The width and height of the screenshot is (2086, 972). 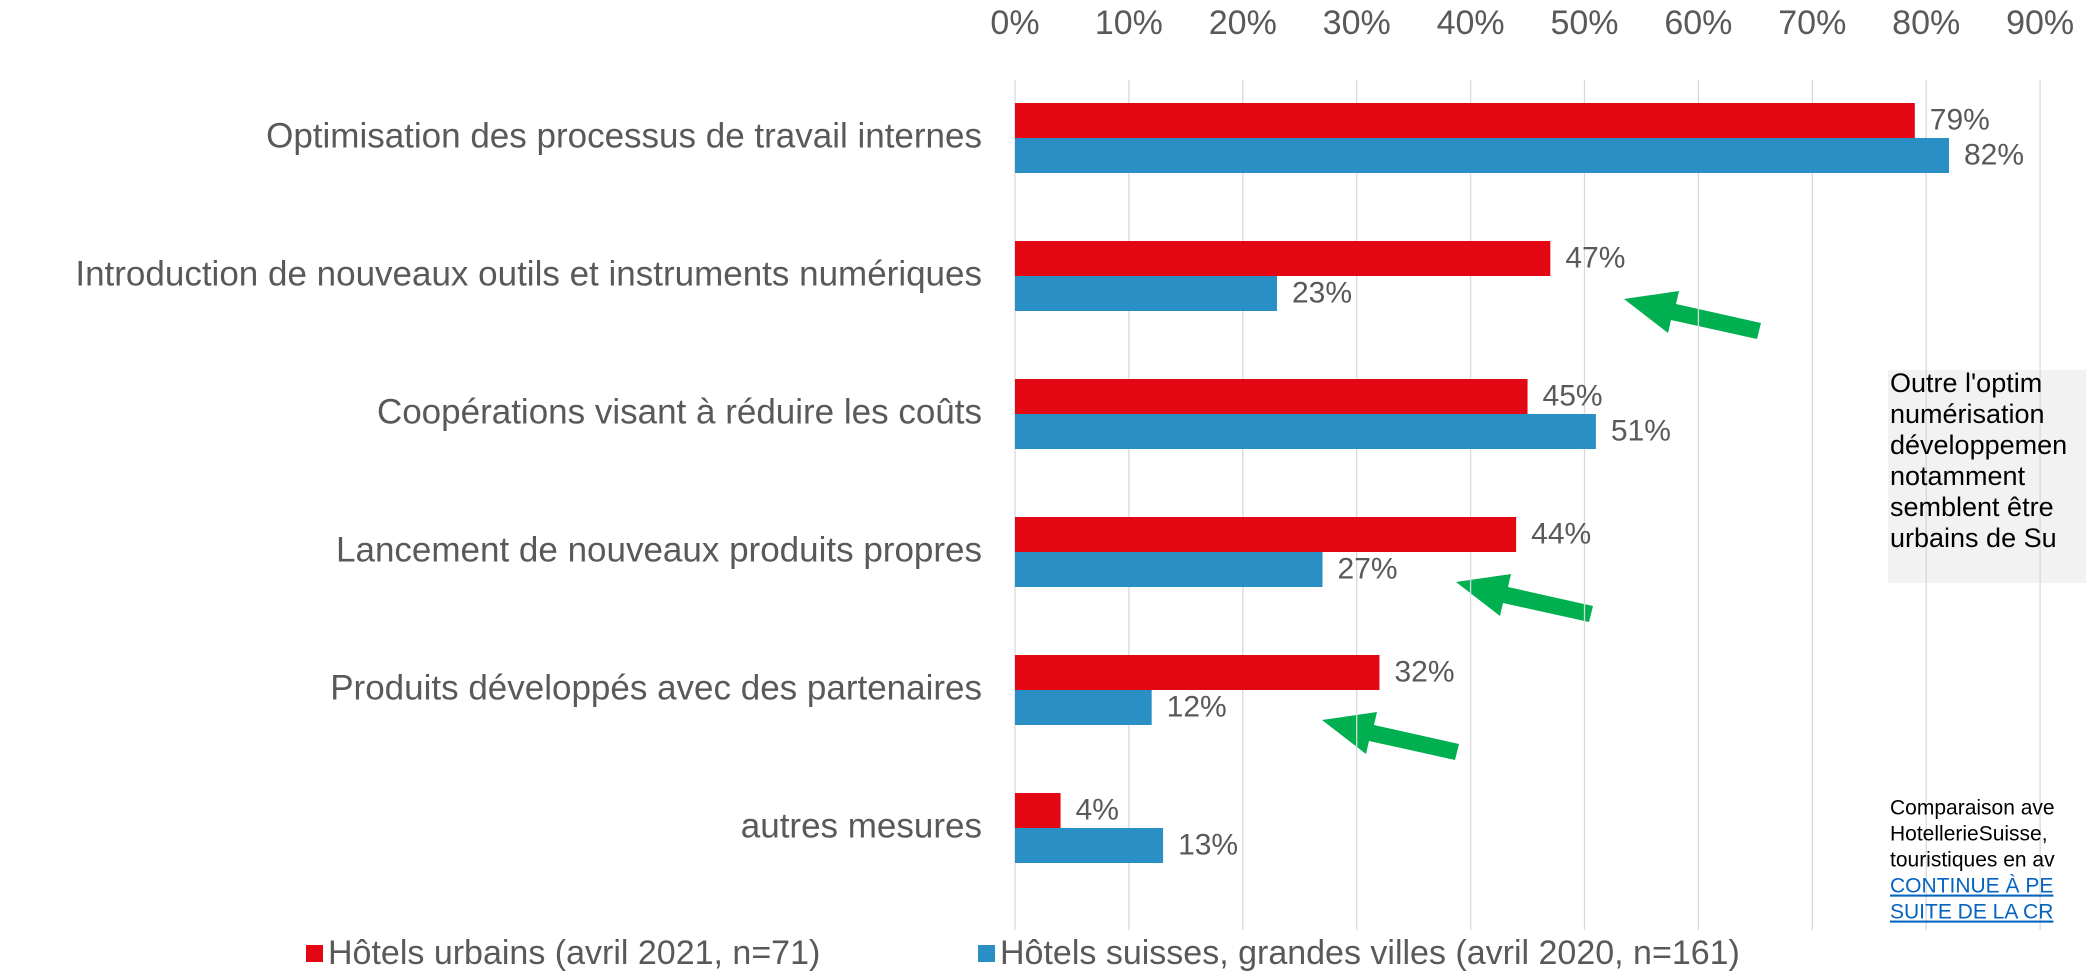 I want to click on x-tick-label: 50%, so click(x=1584, y=23).